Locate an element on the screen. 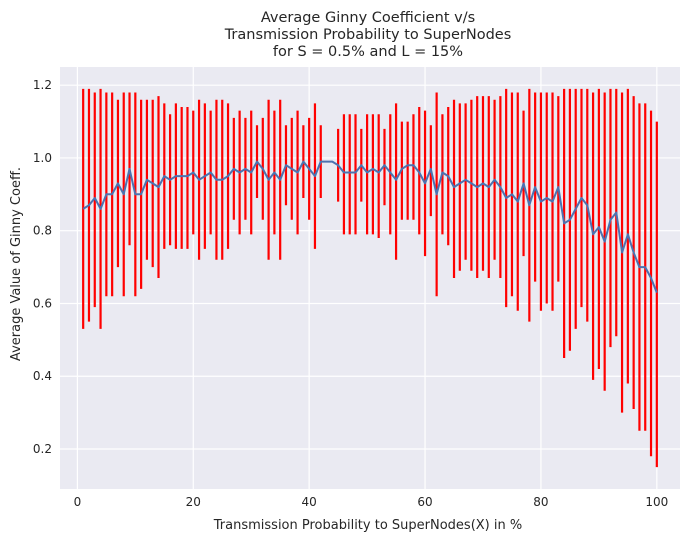 Image resolution: width=688 pixels, height=541 pixels. y-axis-ticks: 0.2 0.4 0.6 0.8 1.0 1.2 is located at coordinates (42, 267).